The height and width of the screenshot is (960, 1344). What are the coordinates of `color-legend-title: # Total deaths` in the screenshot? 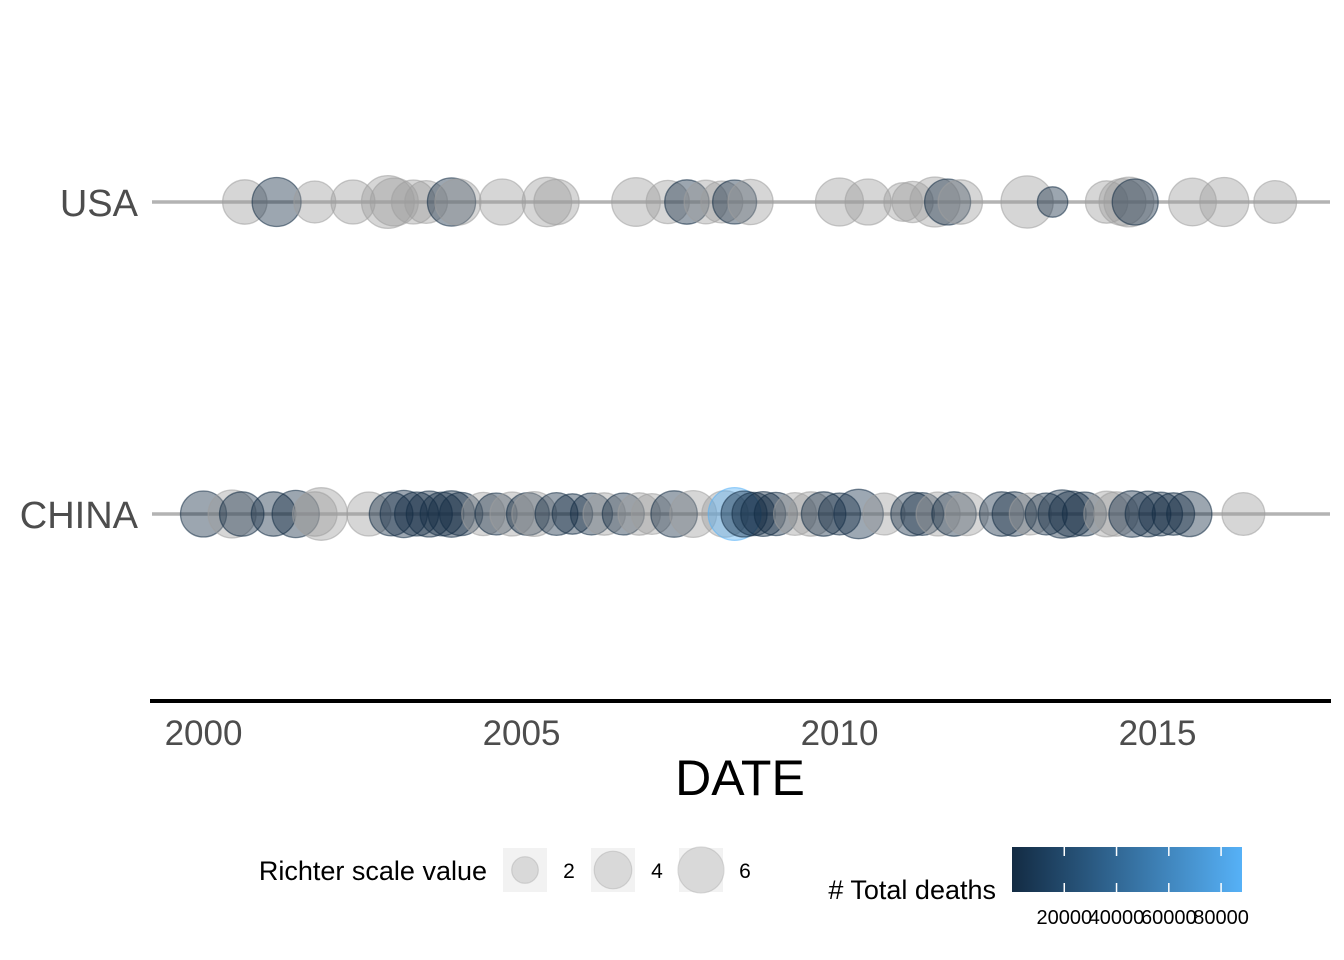 It's located at (912, 890).